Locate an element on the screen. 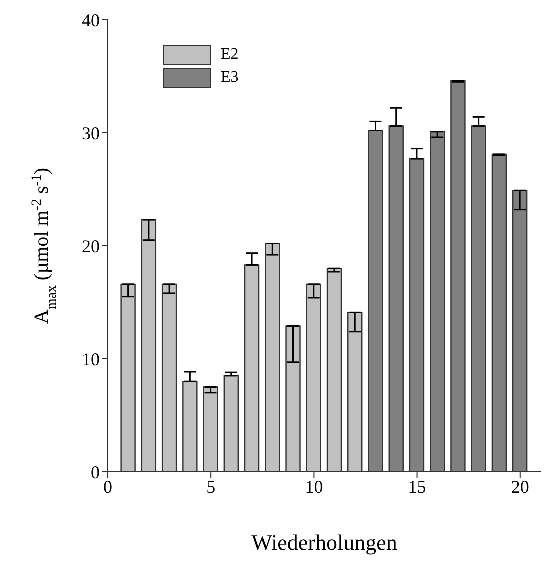 Image resolution: width=559 pixels, height=566 pixels. x-tick-label: 15 is located at coordinates (417, 486).